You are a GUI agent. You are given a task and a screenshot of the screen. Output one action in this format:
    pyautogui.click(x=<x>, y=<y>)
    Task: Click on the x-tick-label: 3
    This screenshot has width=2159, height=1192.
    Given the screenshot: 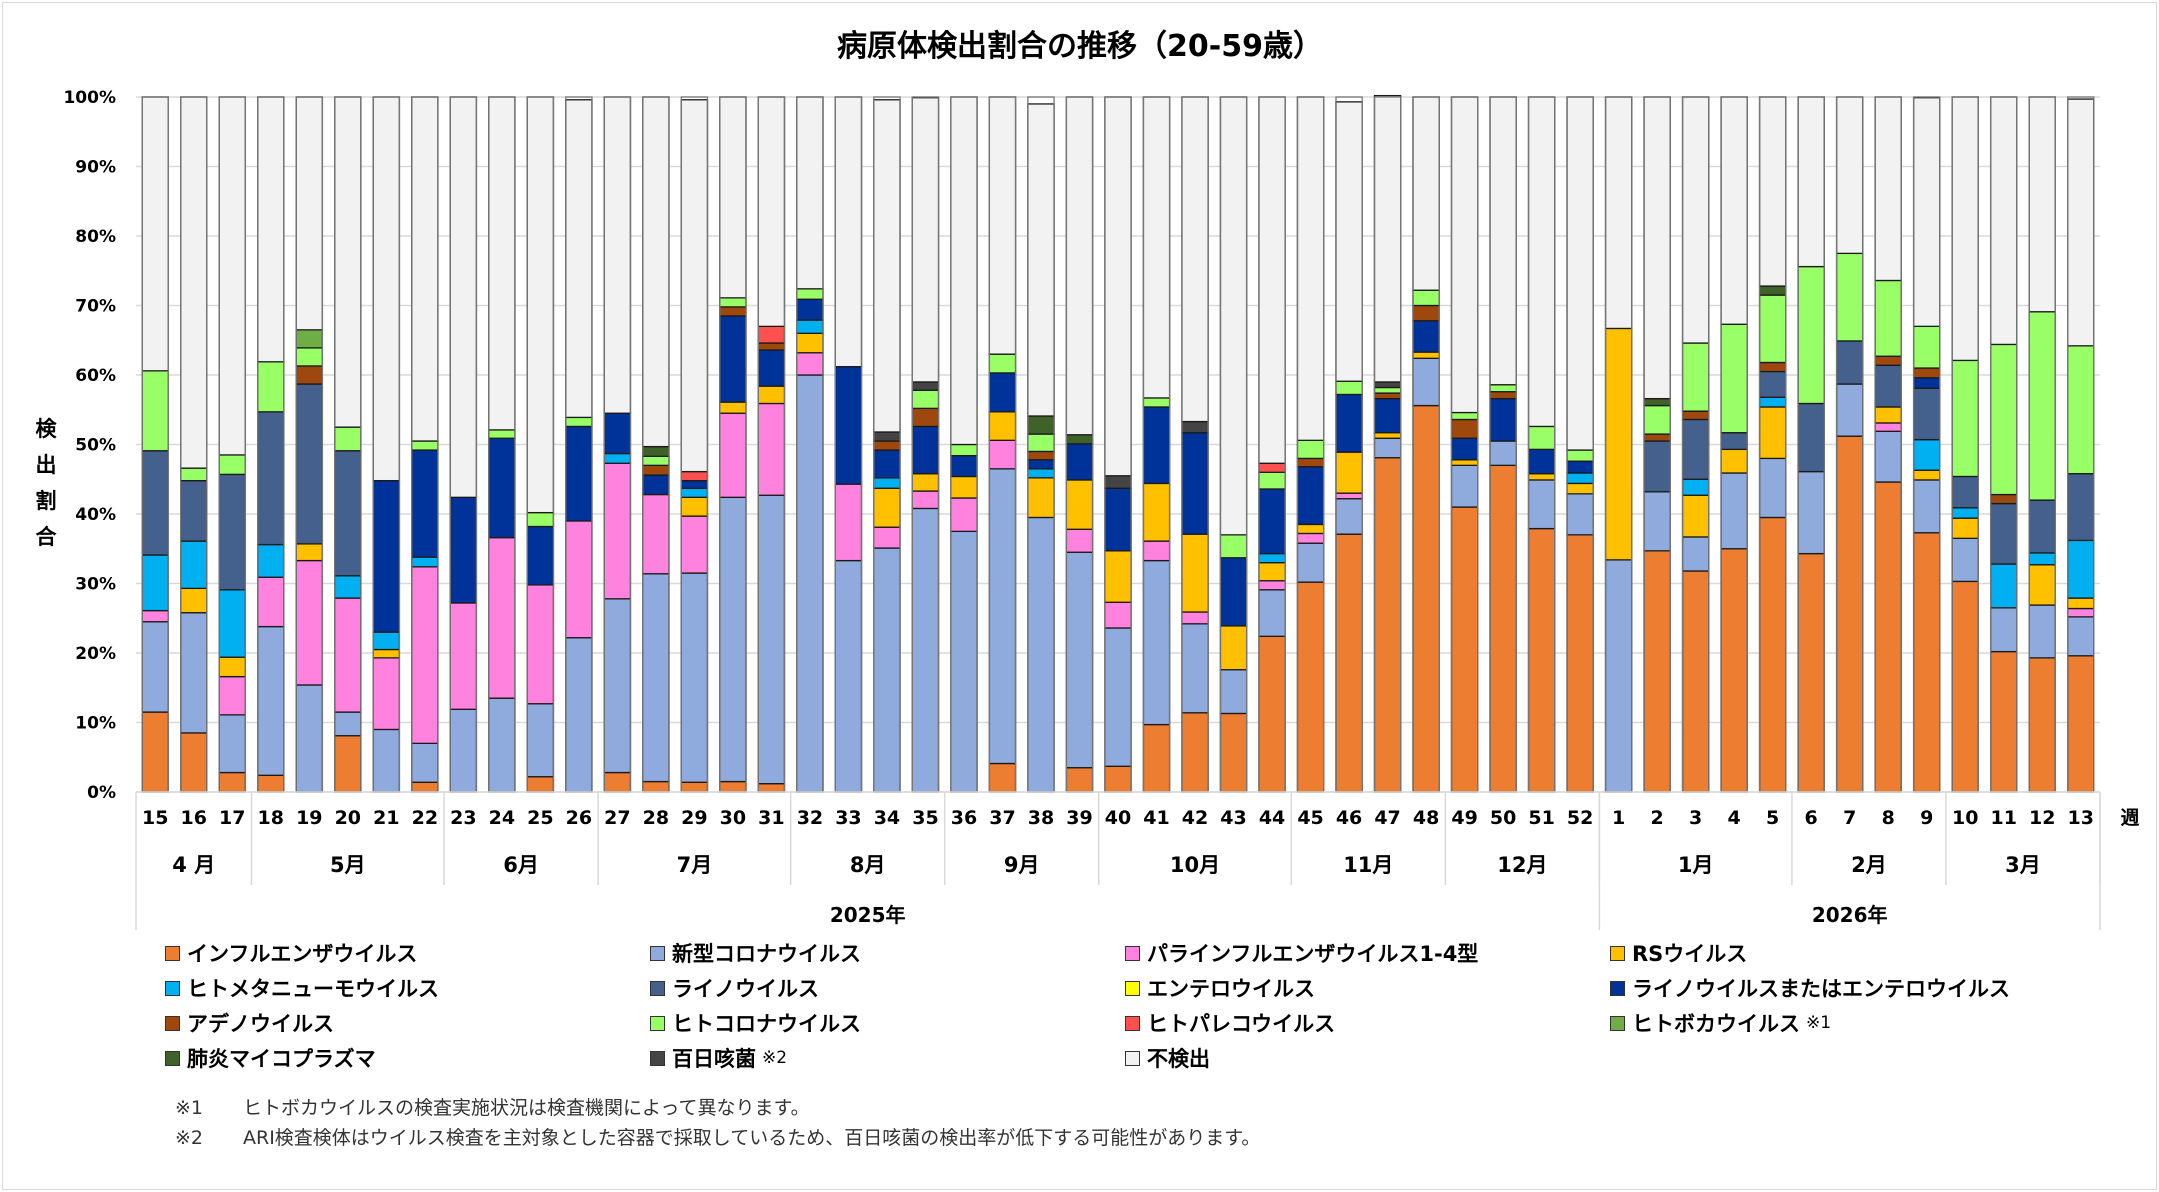 What is the action you would take?
    pyautogui.click(x=1695, y=818)
    